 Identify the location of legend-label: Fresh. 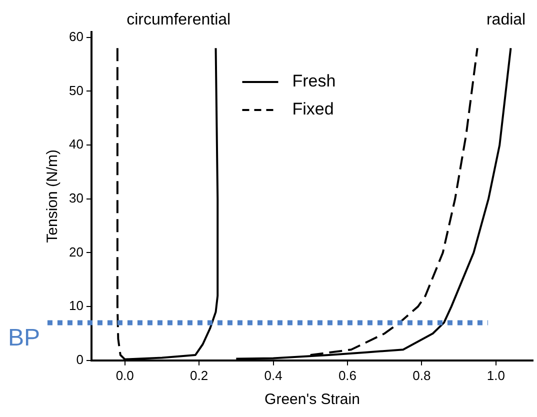
(314, 81).